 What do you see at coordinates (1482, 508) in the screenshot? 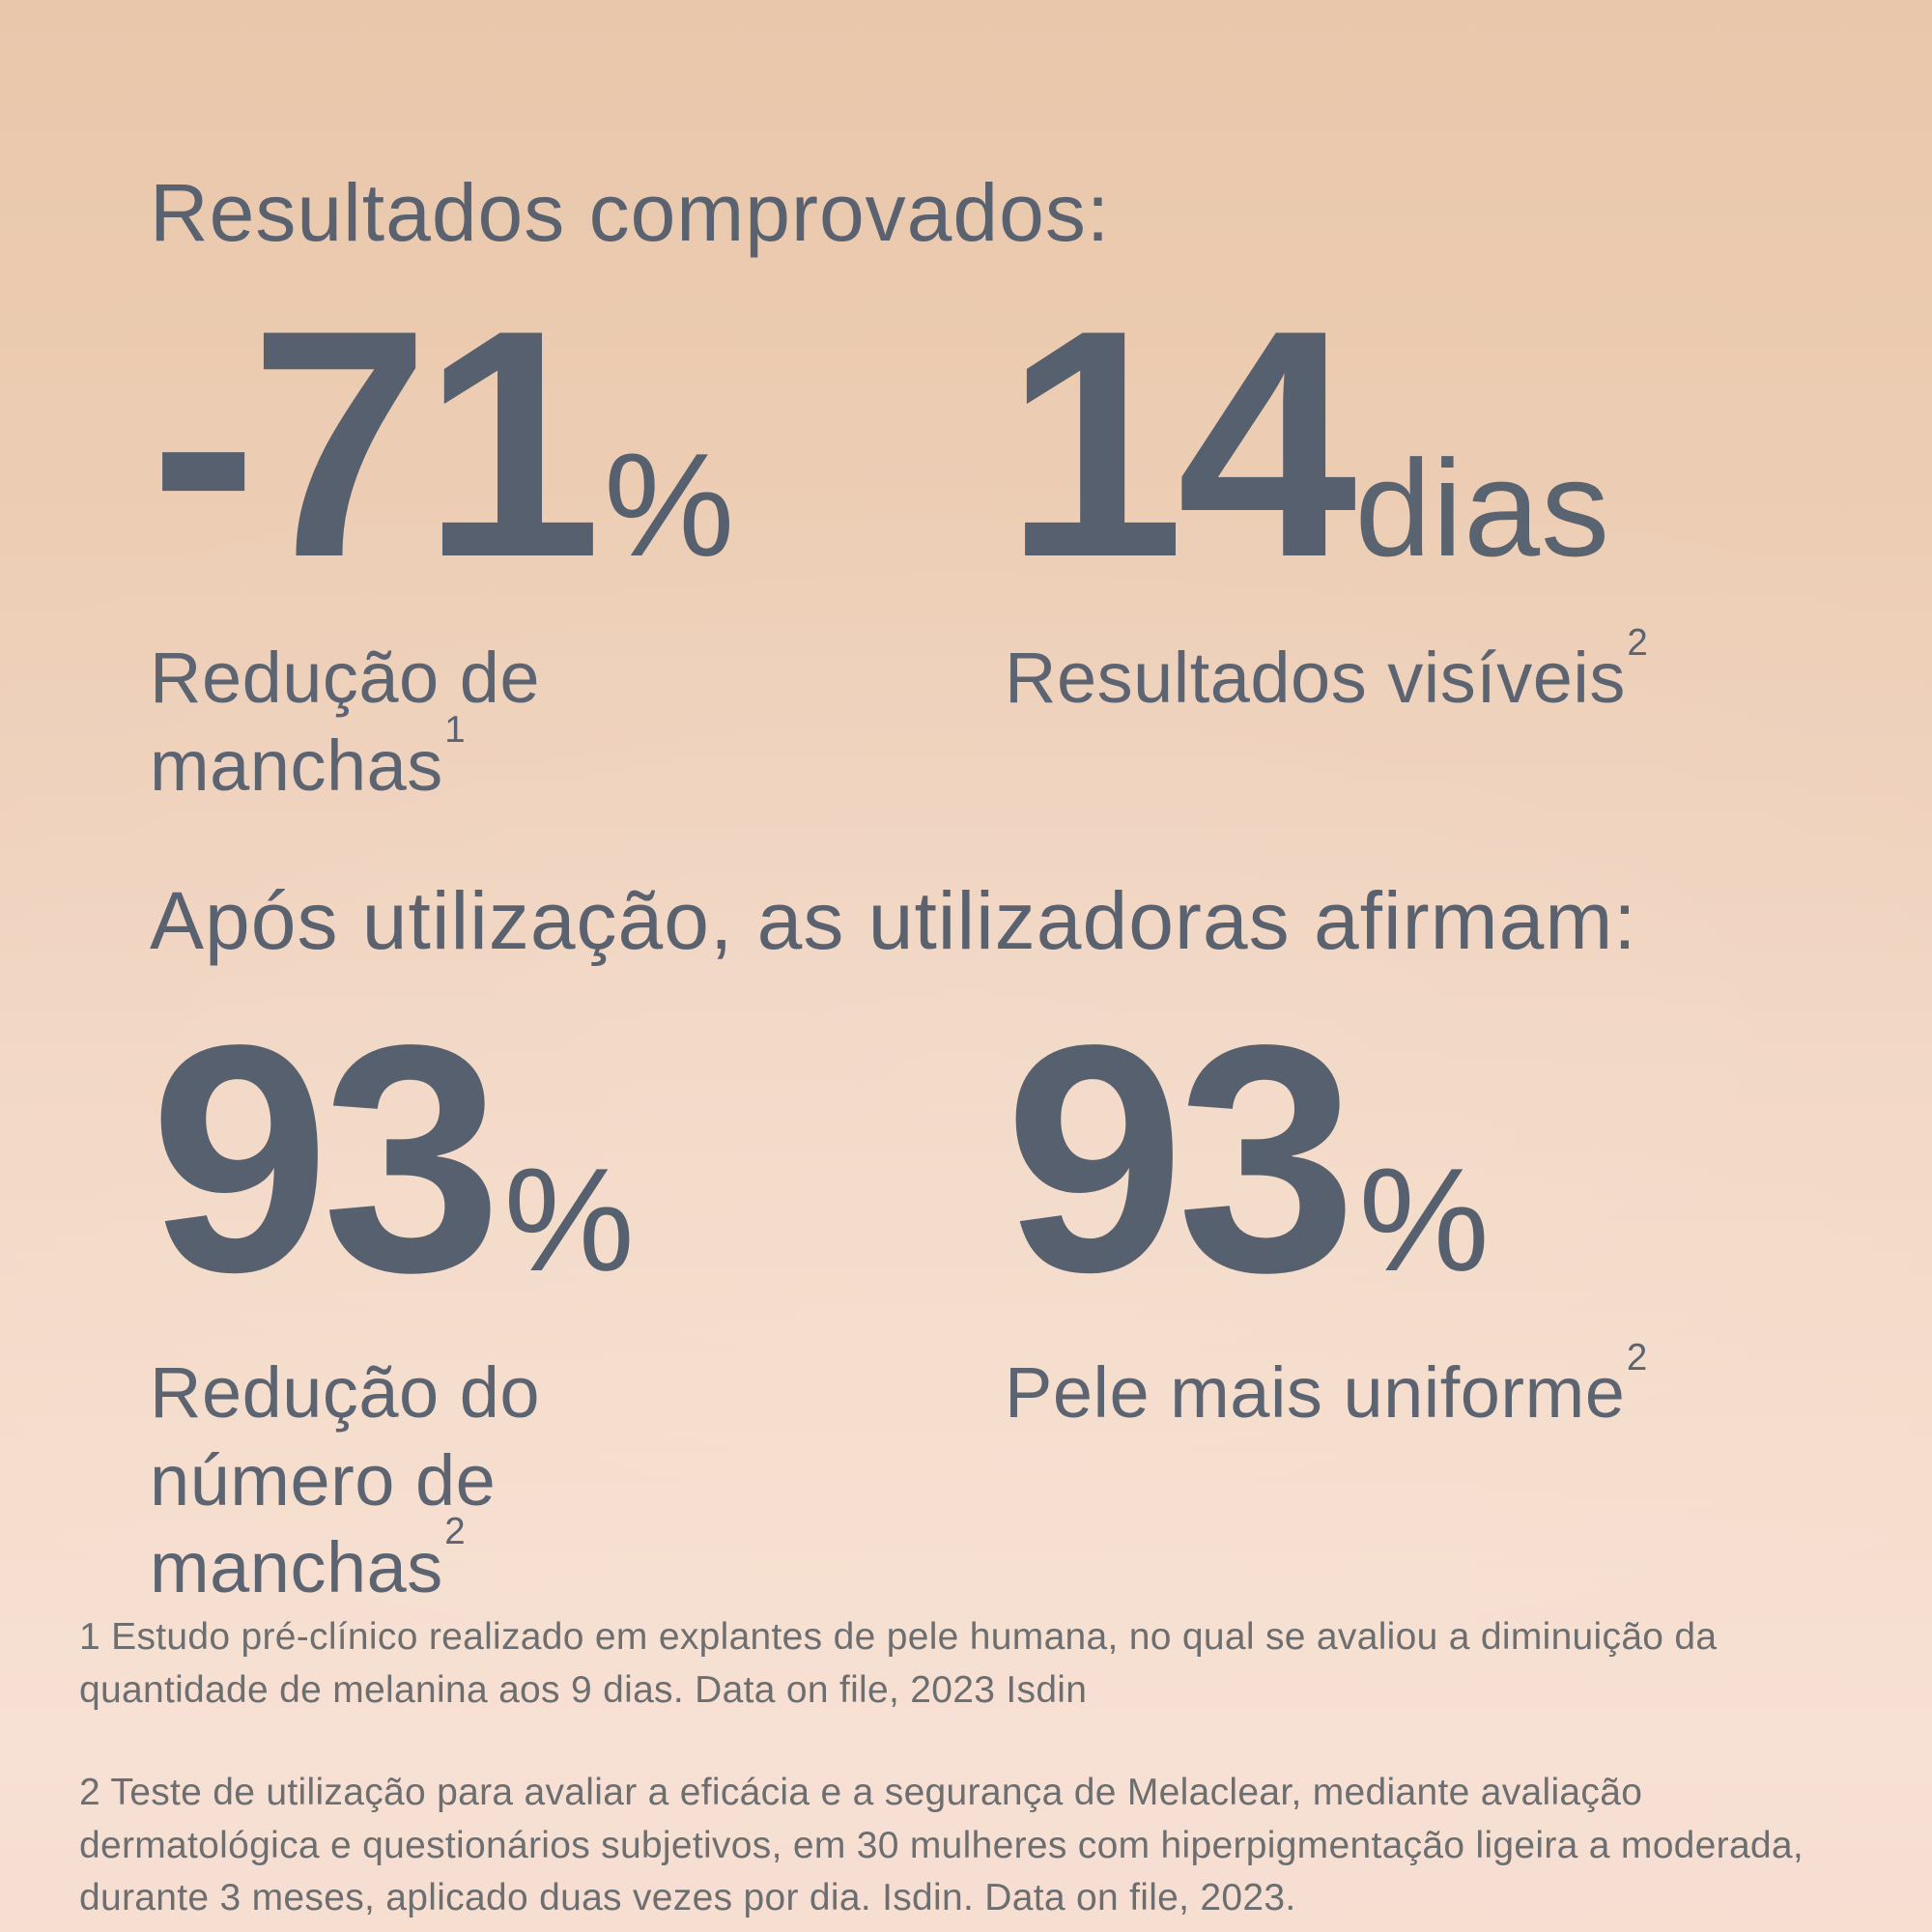
I see `stat-unit-days: dias` at bounding box center [1482, 508].